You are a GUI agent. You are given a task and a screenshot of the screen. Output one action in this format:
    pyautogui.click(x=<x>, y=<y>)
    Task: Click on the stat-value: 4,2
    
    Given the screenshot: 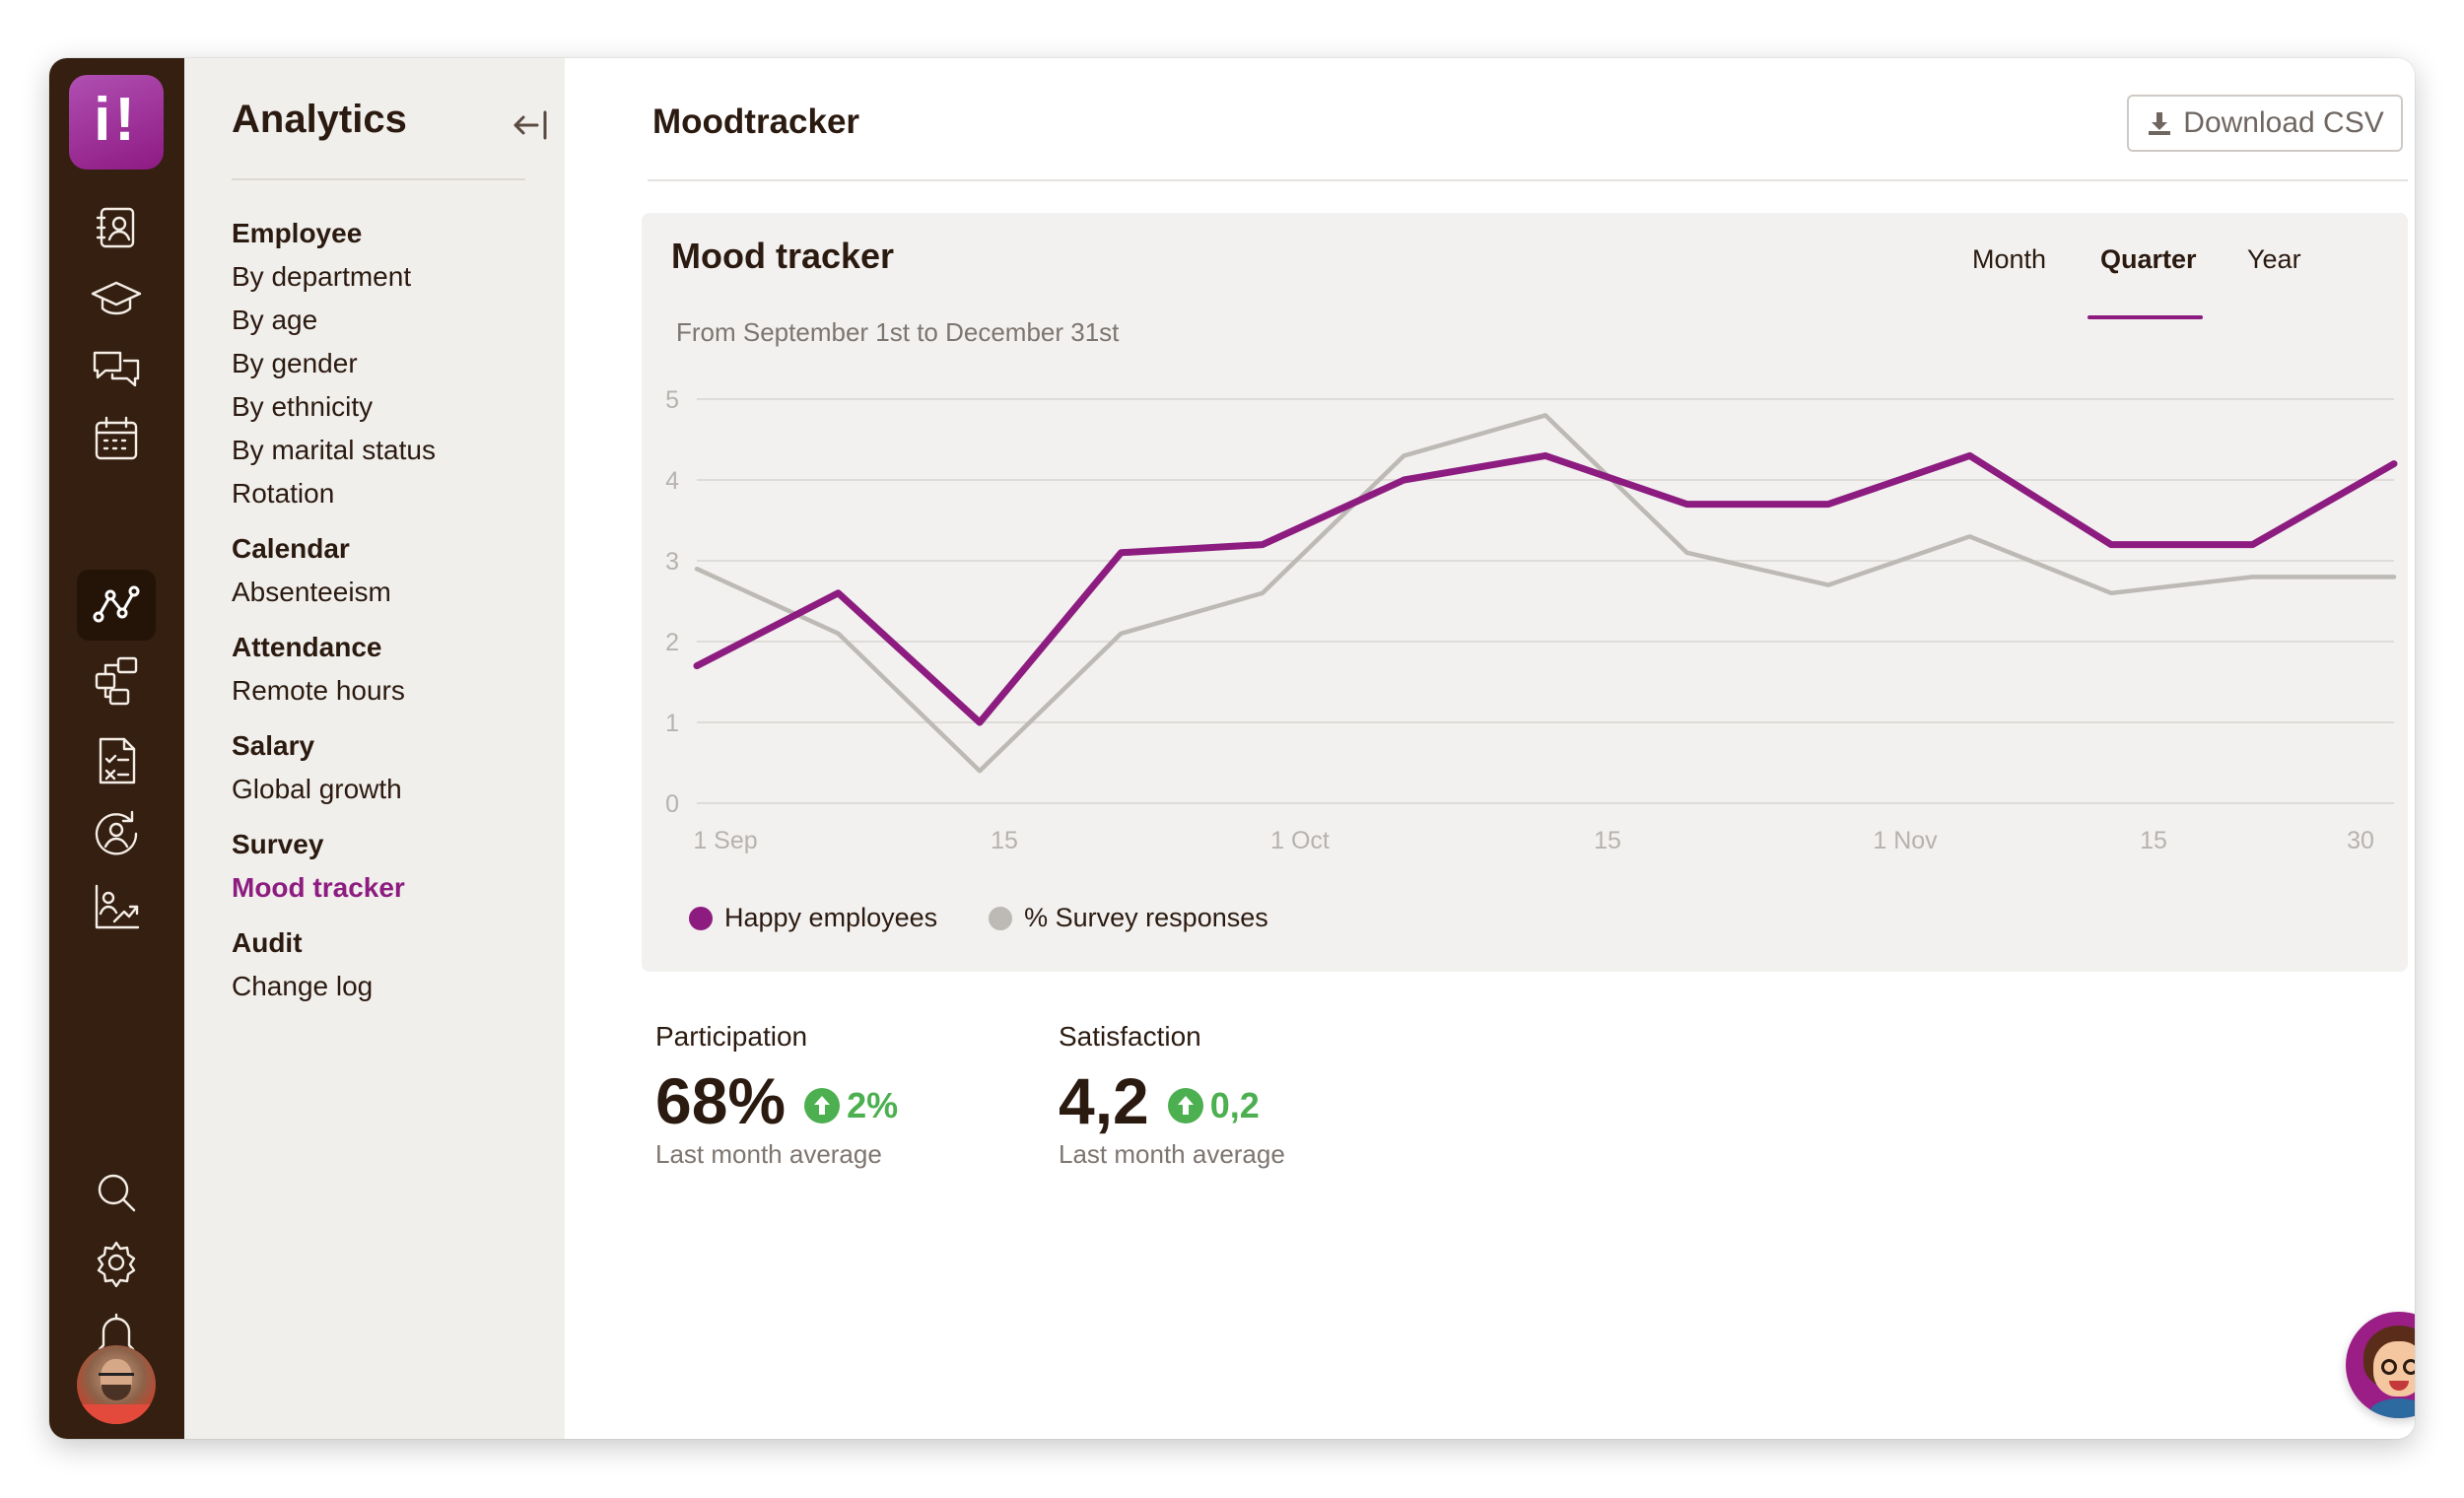 What is the action you would take?
    pyautogui.click(x=1104, y=1100)
    